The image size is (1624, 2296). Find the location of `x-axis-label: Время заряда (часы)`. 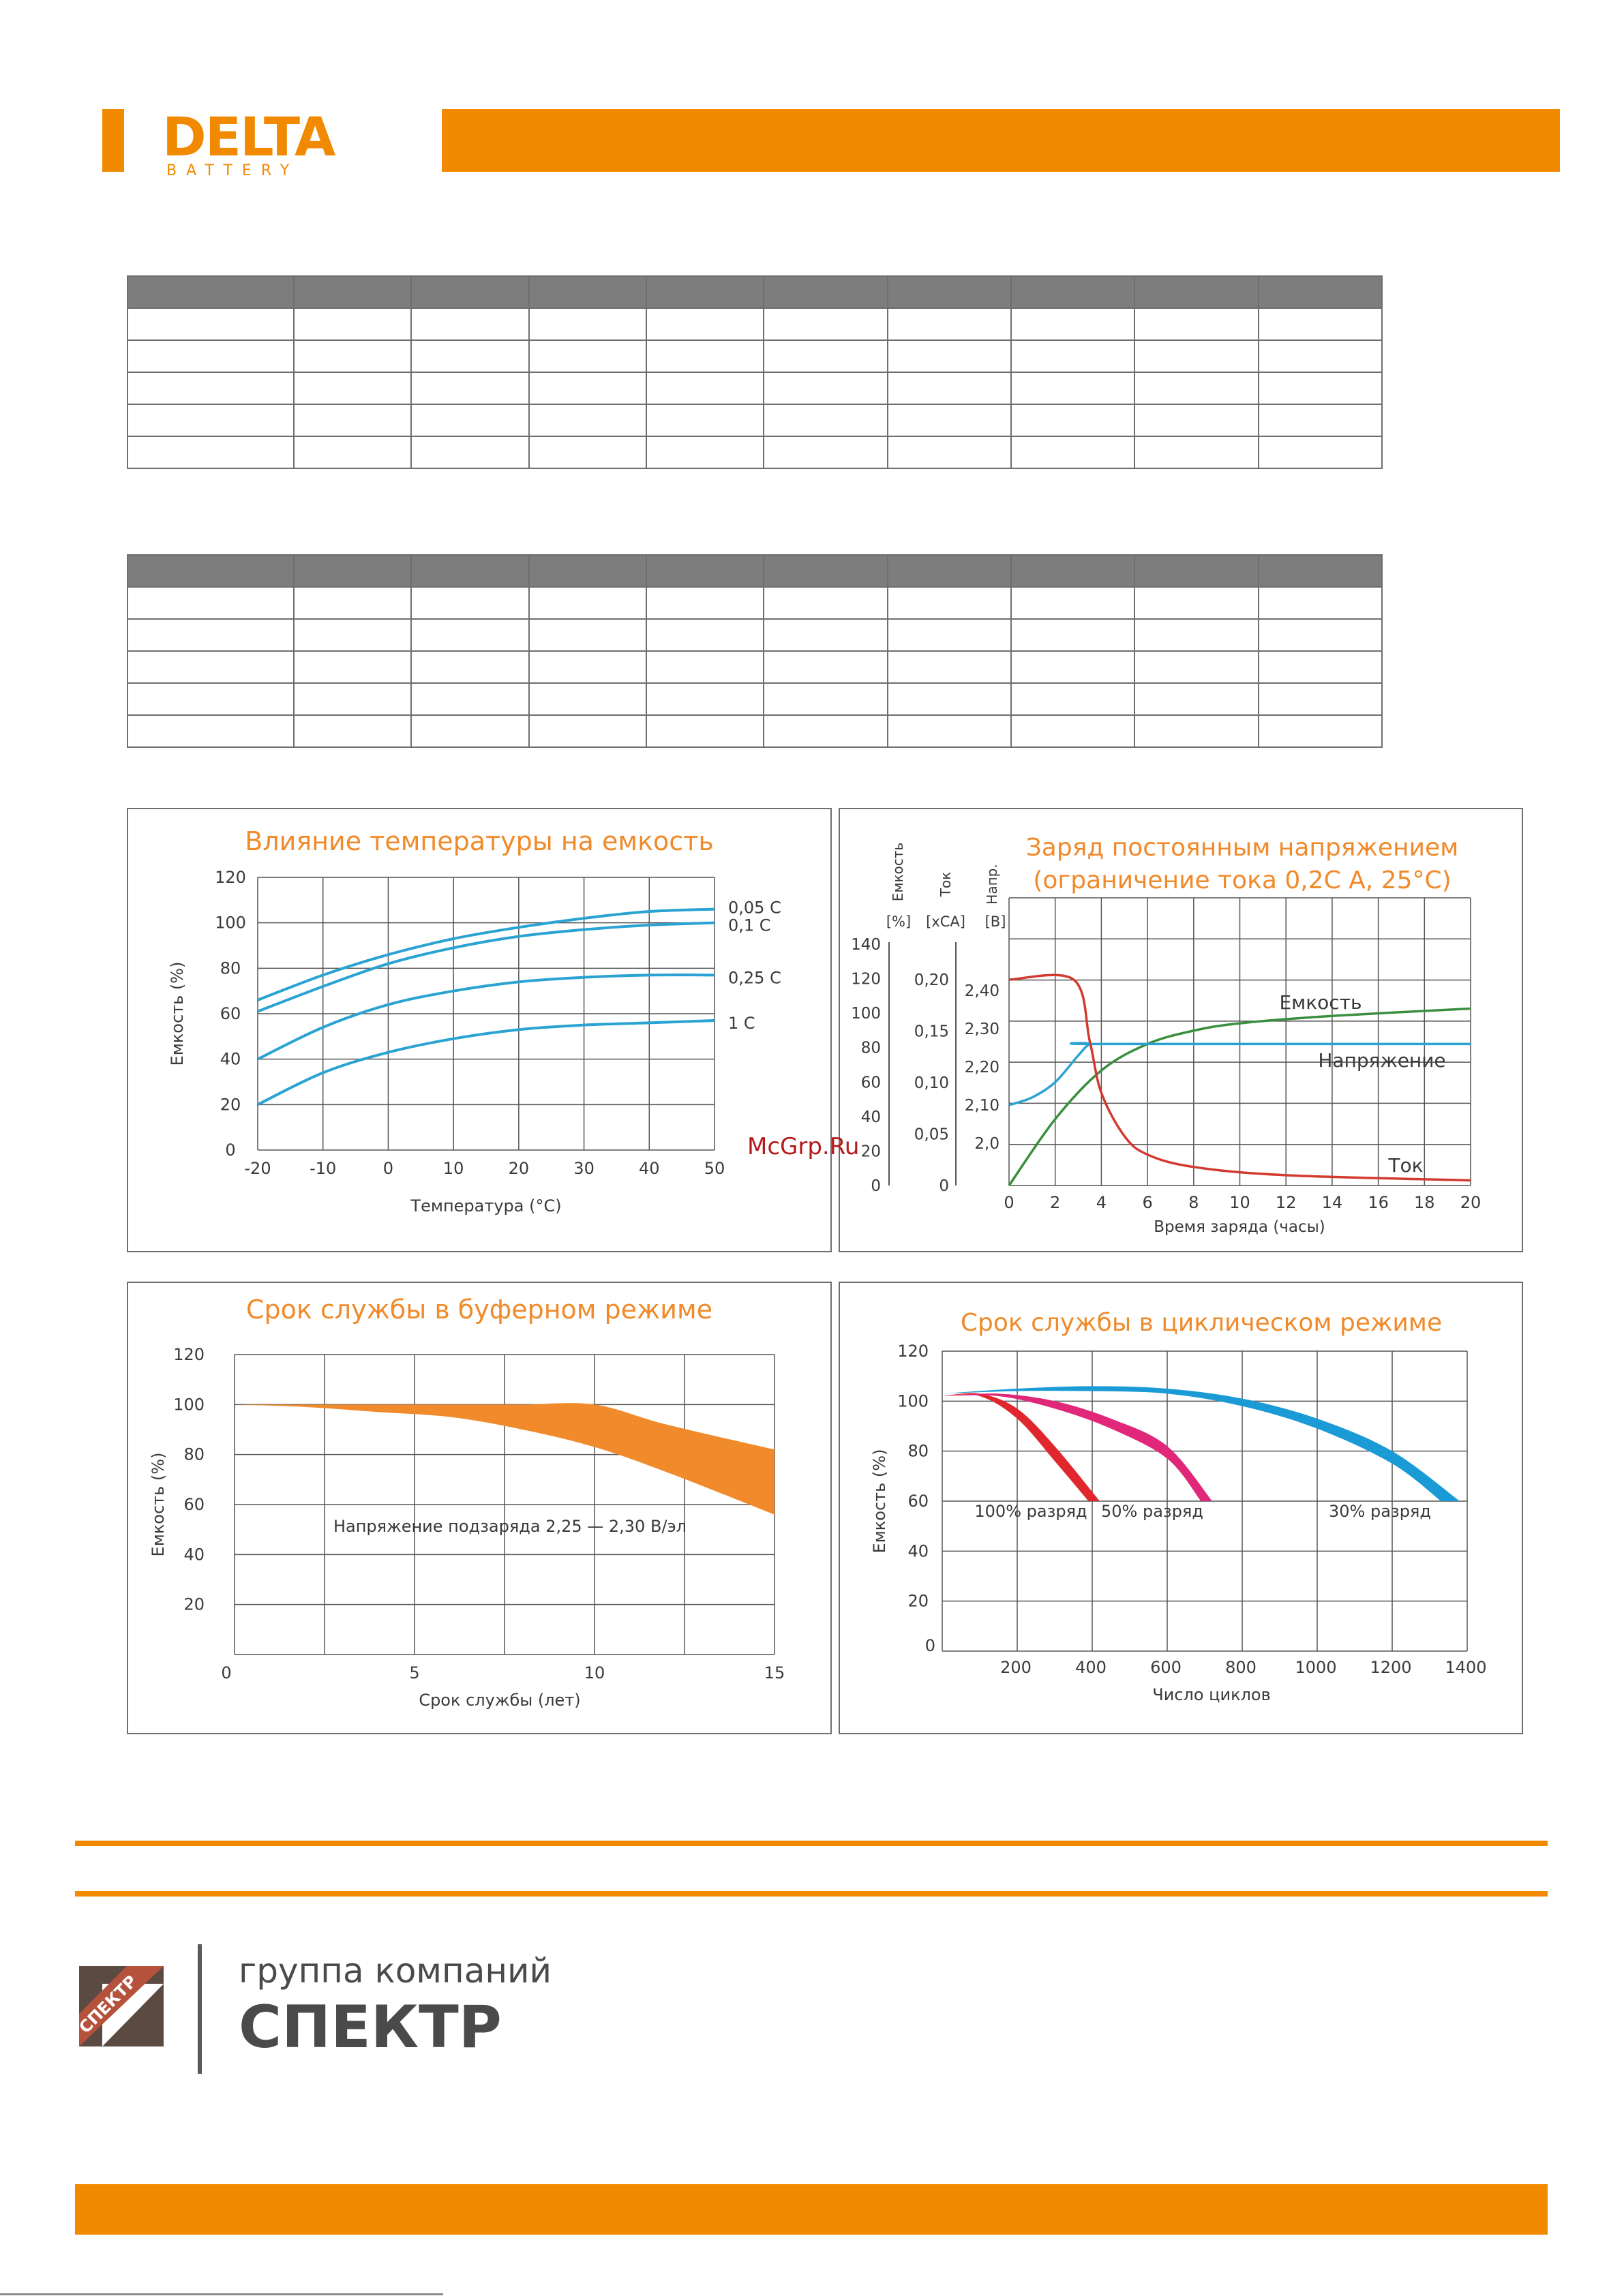

x-axis-label: Время заряда (часы) is located at coordinates (1239, 1227).